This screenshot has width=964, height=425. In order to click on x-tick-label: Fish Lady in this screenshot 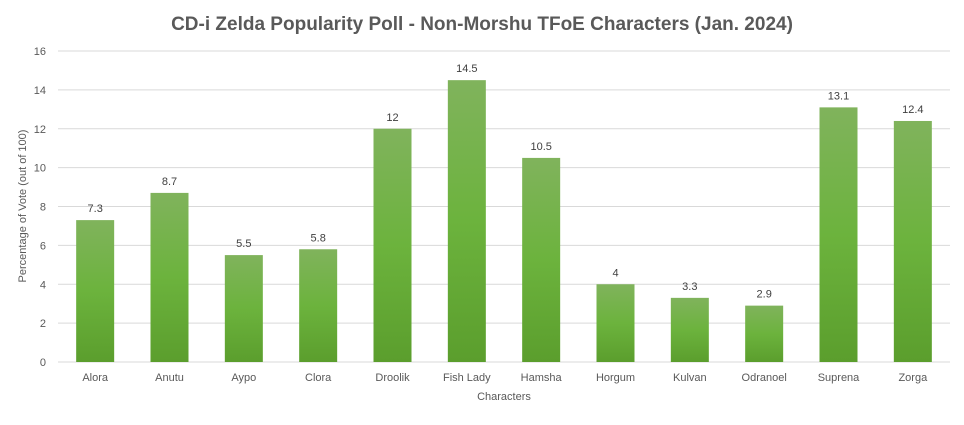, I will do `click(467, 378)`.